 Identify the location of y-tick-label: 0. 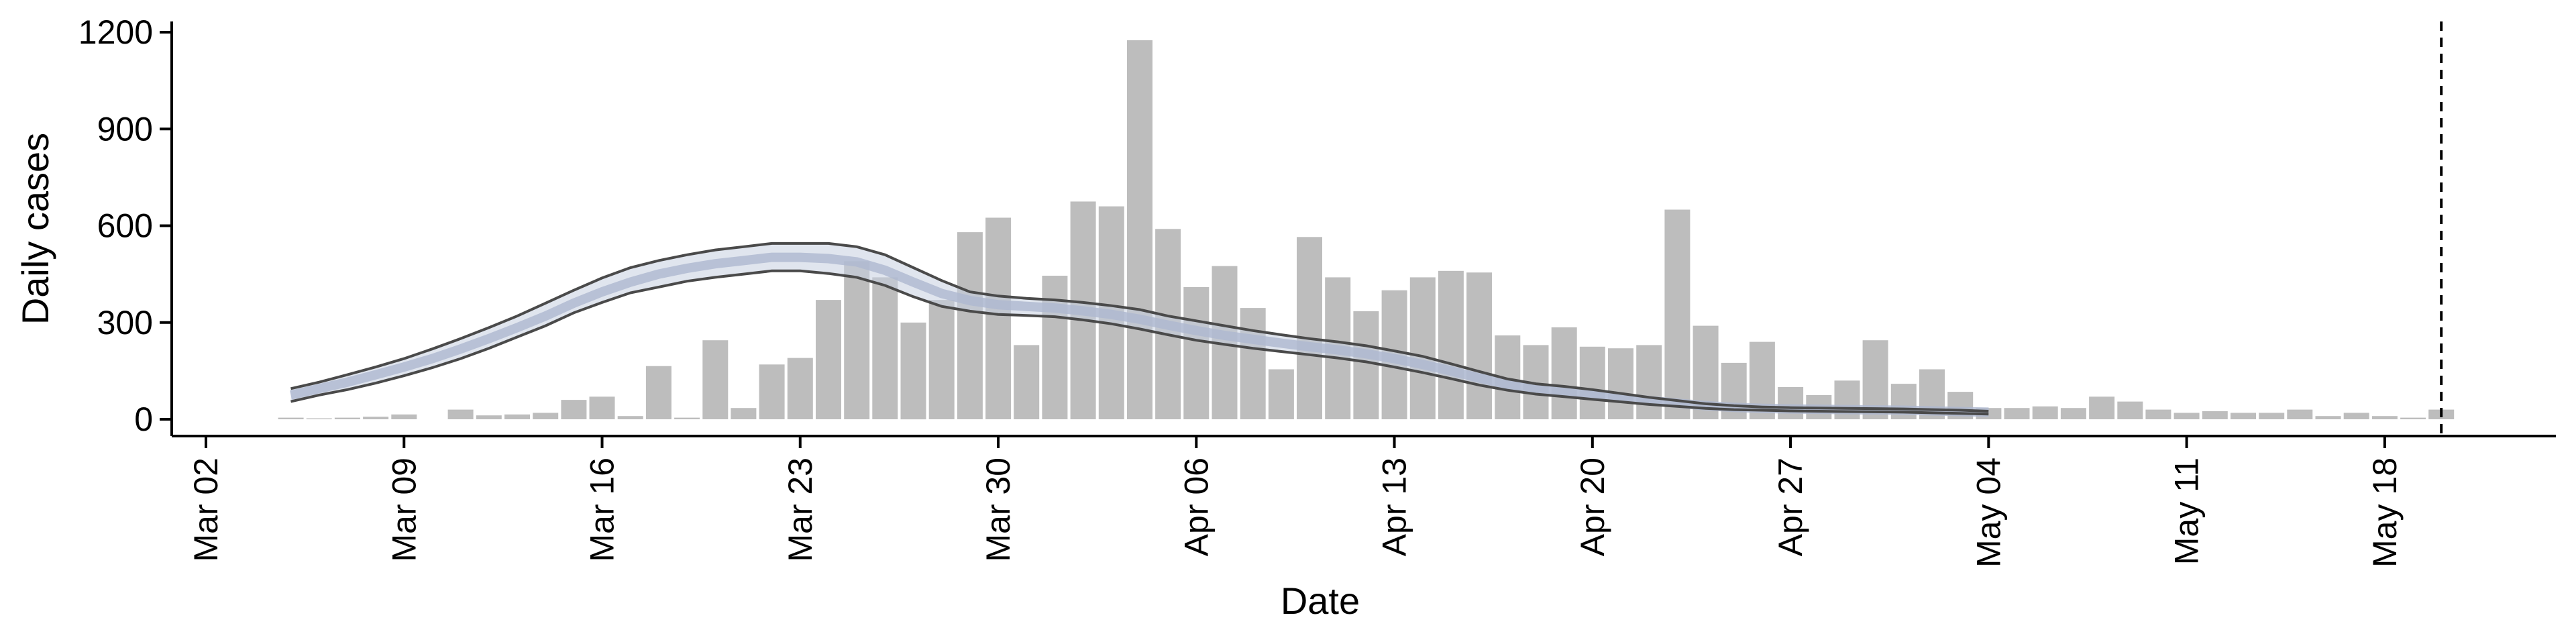
(143, 419).